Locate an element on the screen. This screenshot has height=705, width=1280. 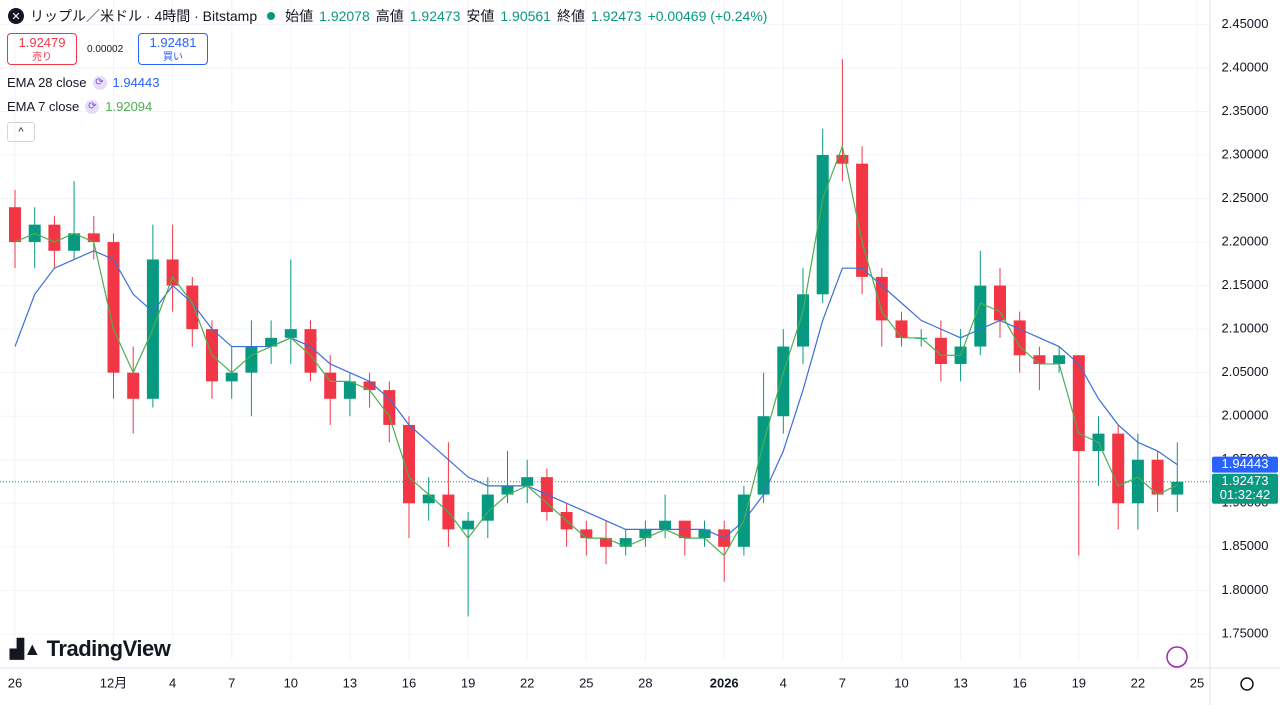
logo-icon: ▟▲ is located at coordinates (25, 648).